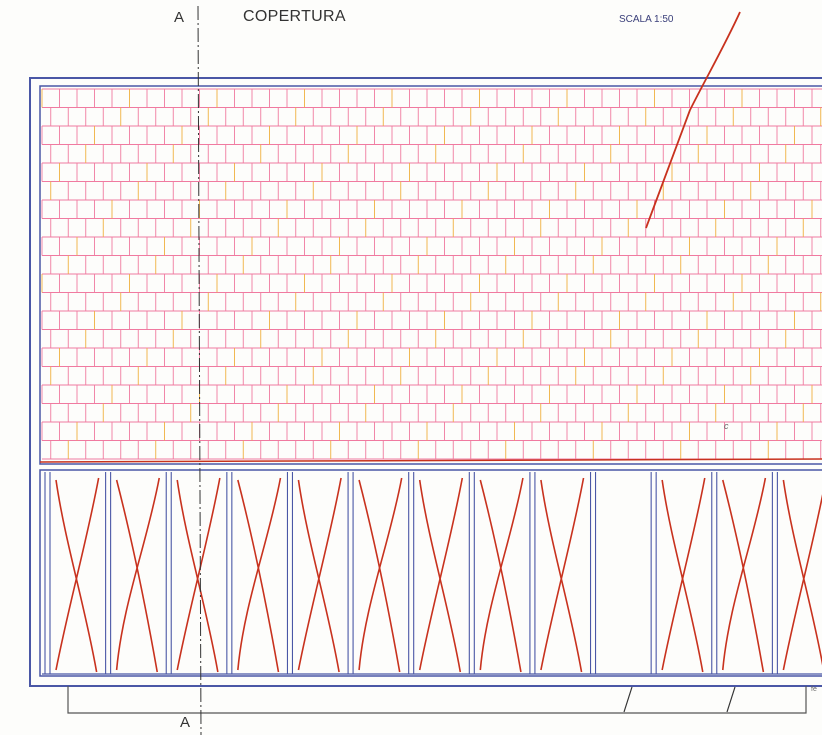  Describe the element at coordinates (294, 16) in the screenshot. I see `drawing-title: COPERTURA` at that location.